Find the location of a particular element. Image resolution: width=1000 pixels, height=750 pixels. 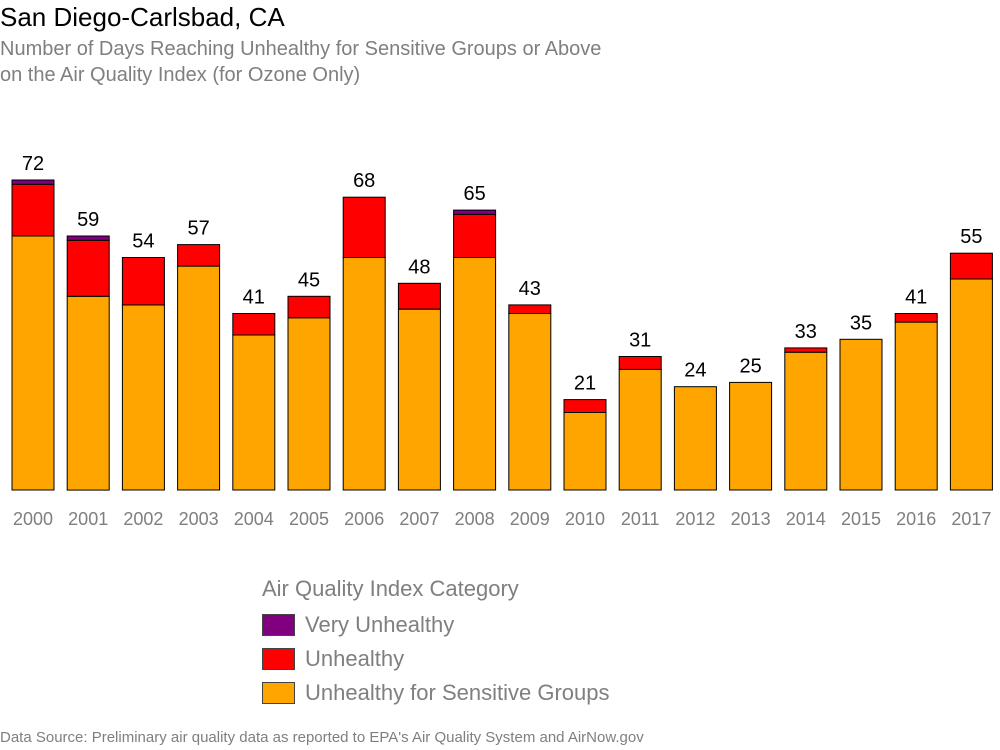

bar-segment-unhealthy-for-sensitive-groups-2004 is located at coordinates (254, 412).